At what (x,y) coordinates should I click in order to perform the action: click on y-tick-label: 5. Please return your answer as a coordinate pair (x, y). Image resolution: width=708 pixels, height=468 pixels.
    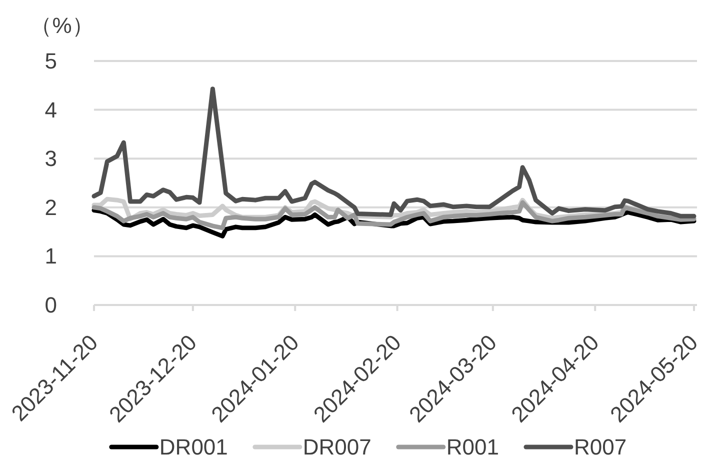
    Looking at the image, I should click on (50, 61).